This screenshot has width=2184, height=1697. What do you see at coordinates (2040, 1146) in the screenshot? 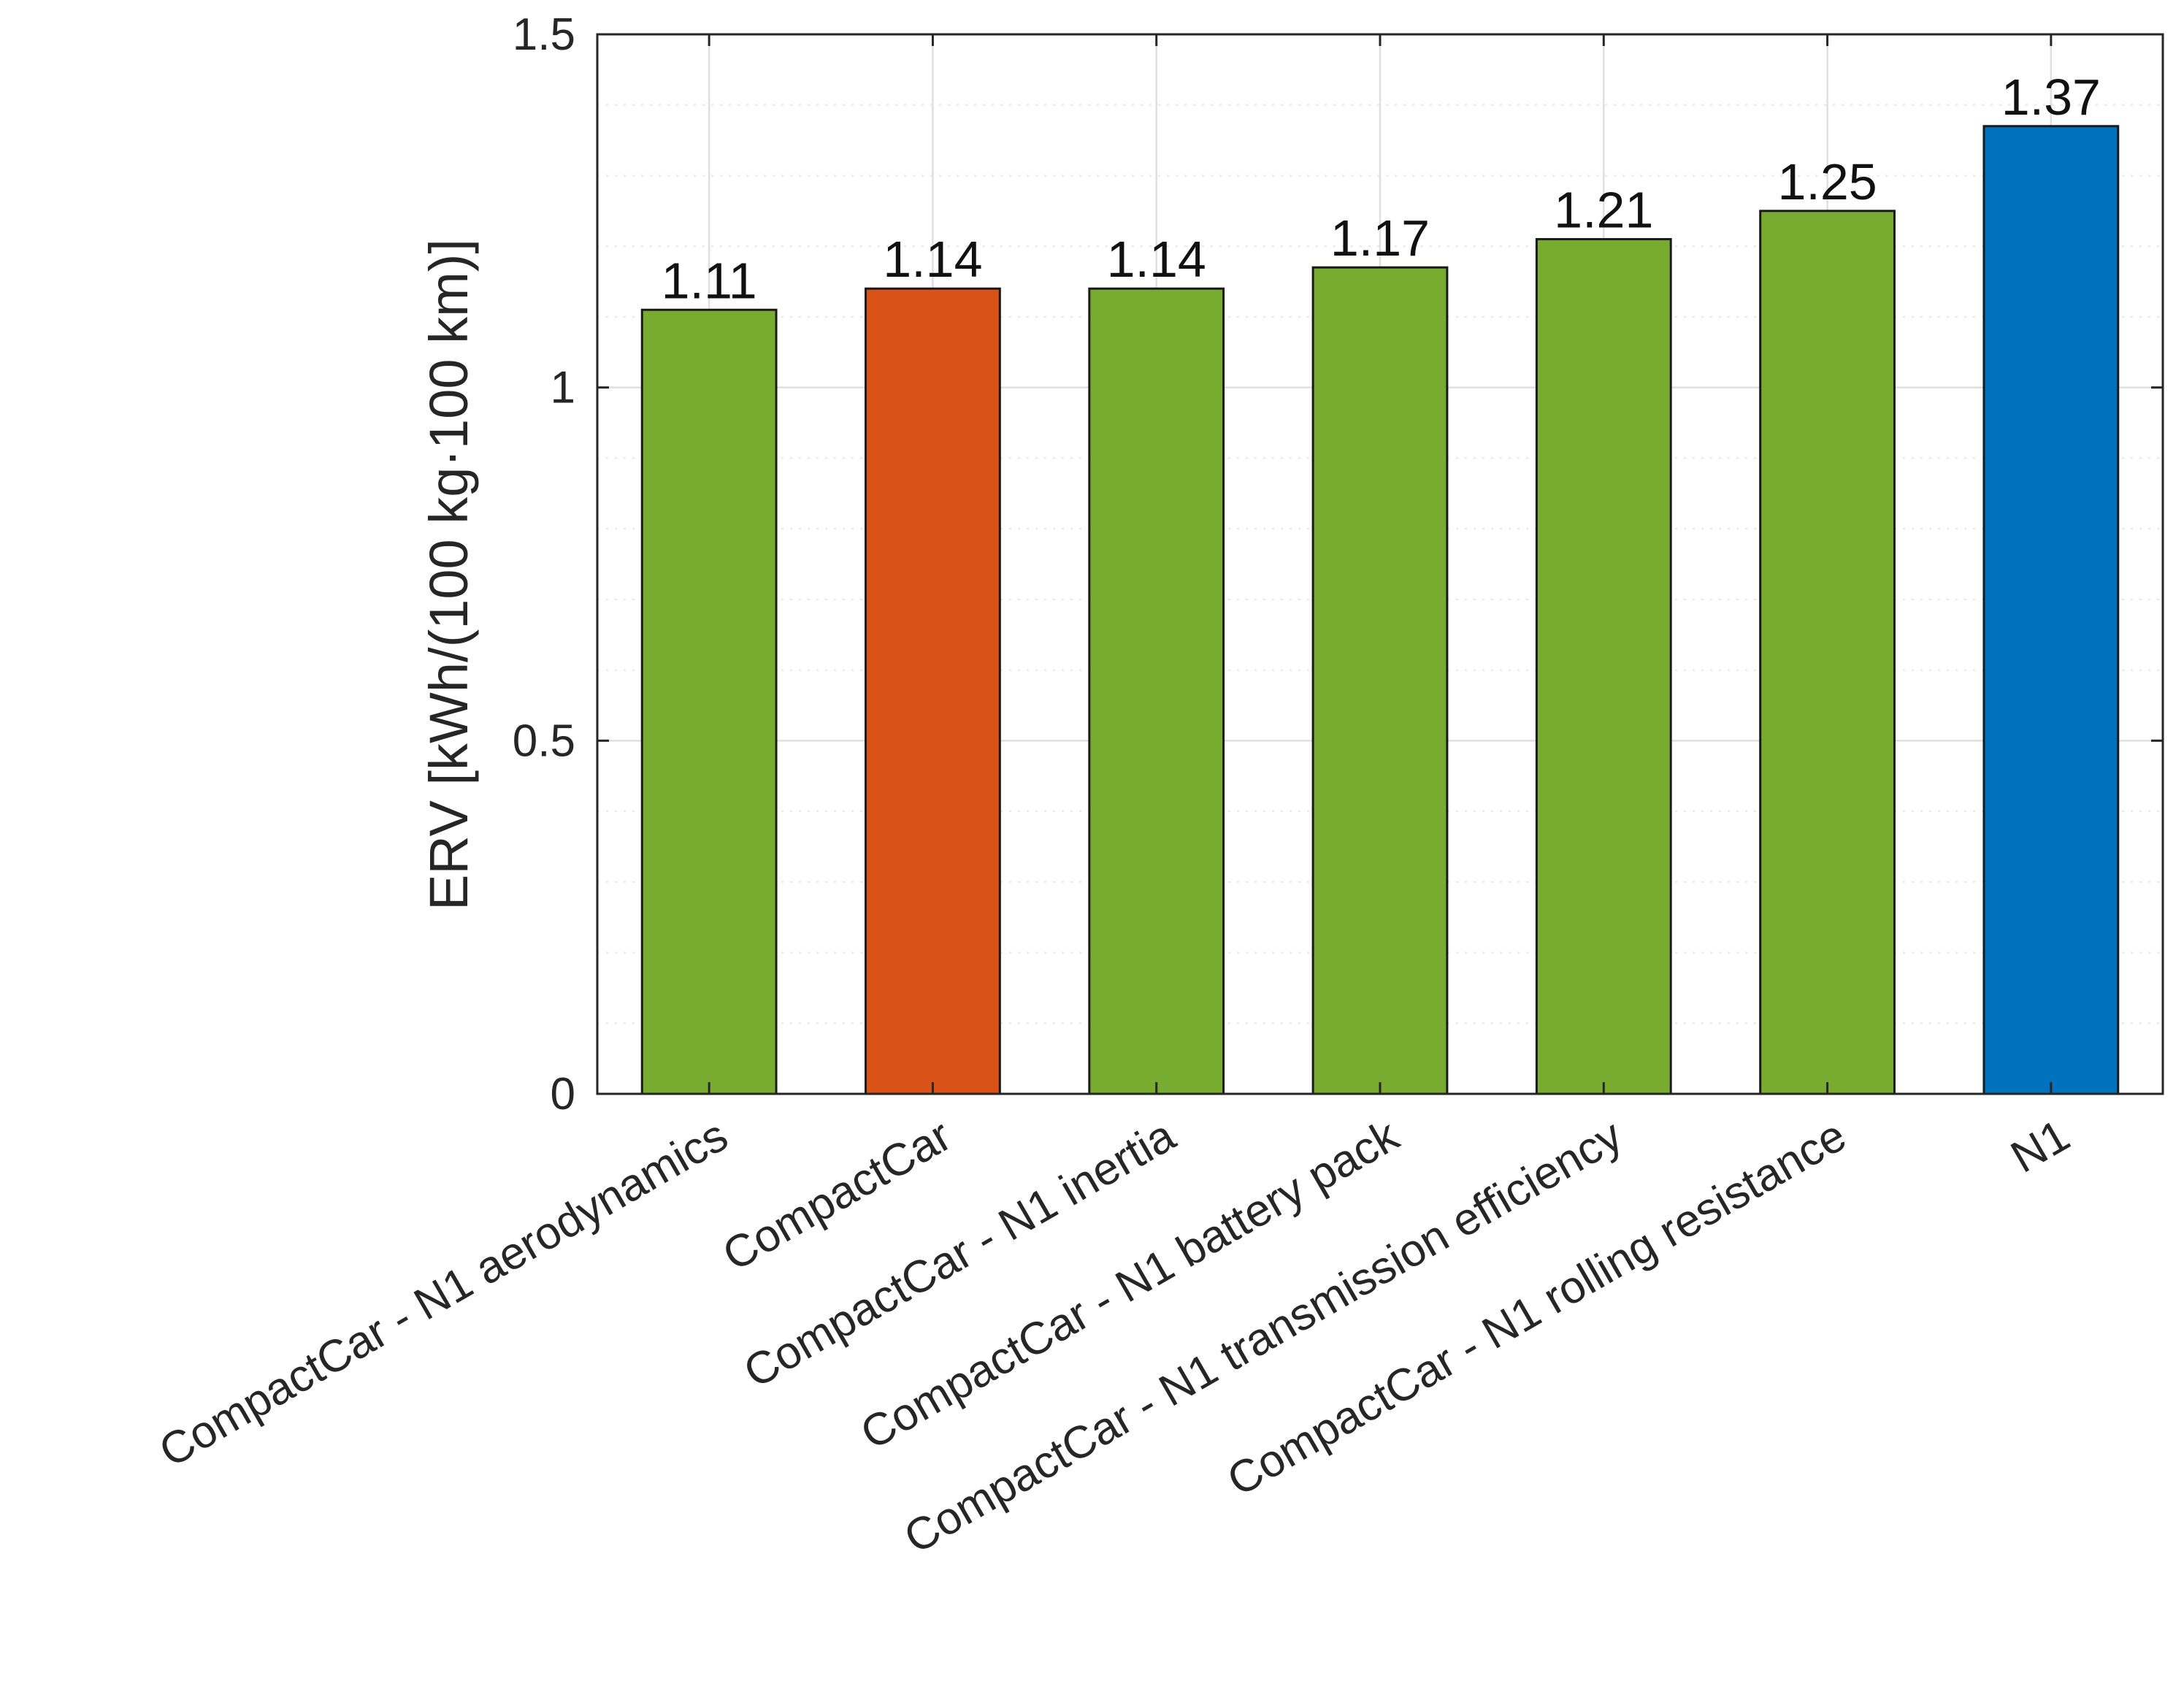
I see `x-tick-label: N1` at bounding box center [2040, 1146].